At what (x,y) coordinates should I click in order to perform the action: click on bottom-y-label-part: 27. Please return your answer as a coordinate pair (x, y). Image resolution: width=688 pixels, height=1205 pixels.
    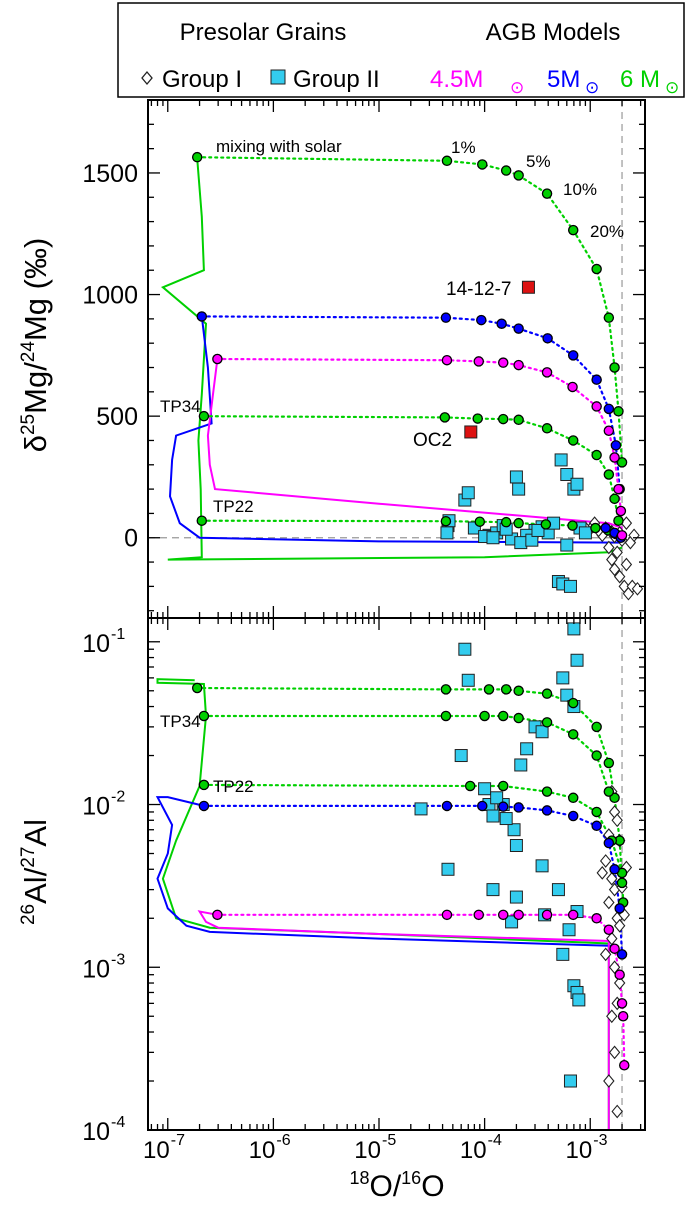
    Looking at the image, I should click on (28, 857).